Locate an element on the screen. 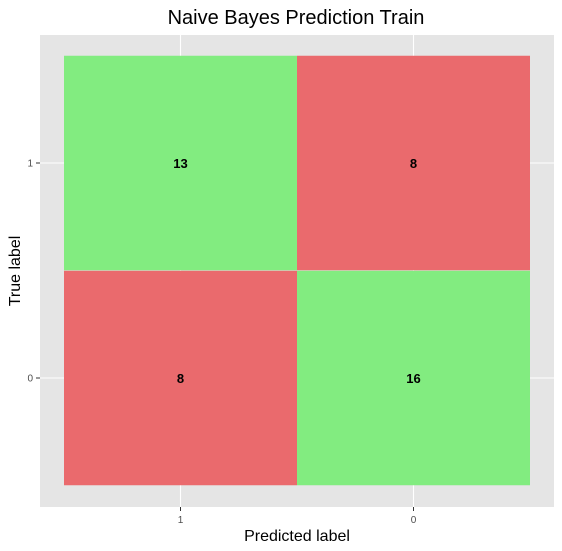  cell-value-label: 16 is located at coordinates (413, 378).